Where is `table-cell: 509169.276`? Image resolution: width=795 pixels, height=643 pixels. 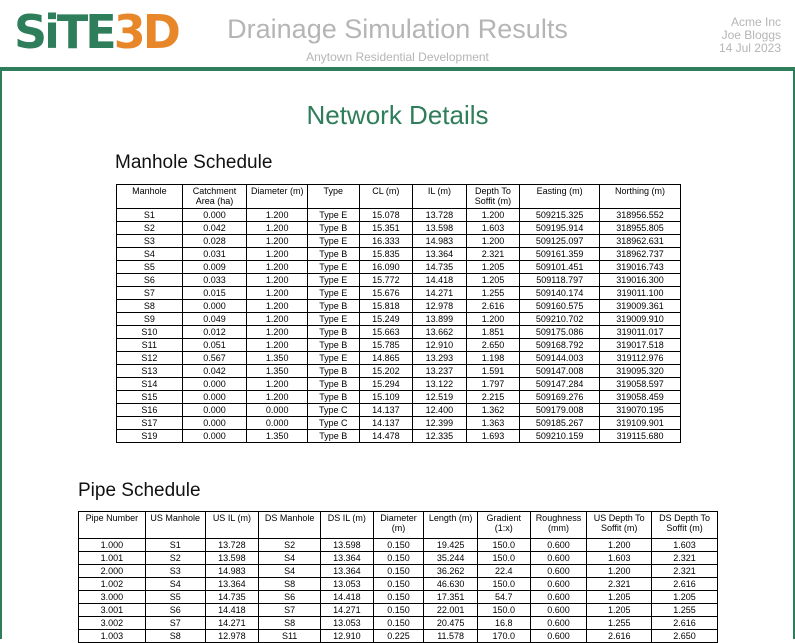 table-cell: 509169.276 is located at coordinates (560, 397).